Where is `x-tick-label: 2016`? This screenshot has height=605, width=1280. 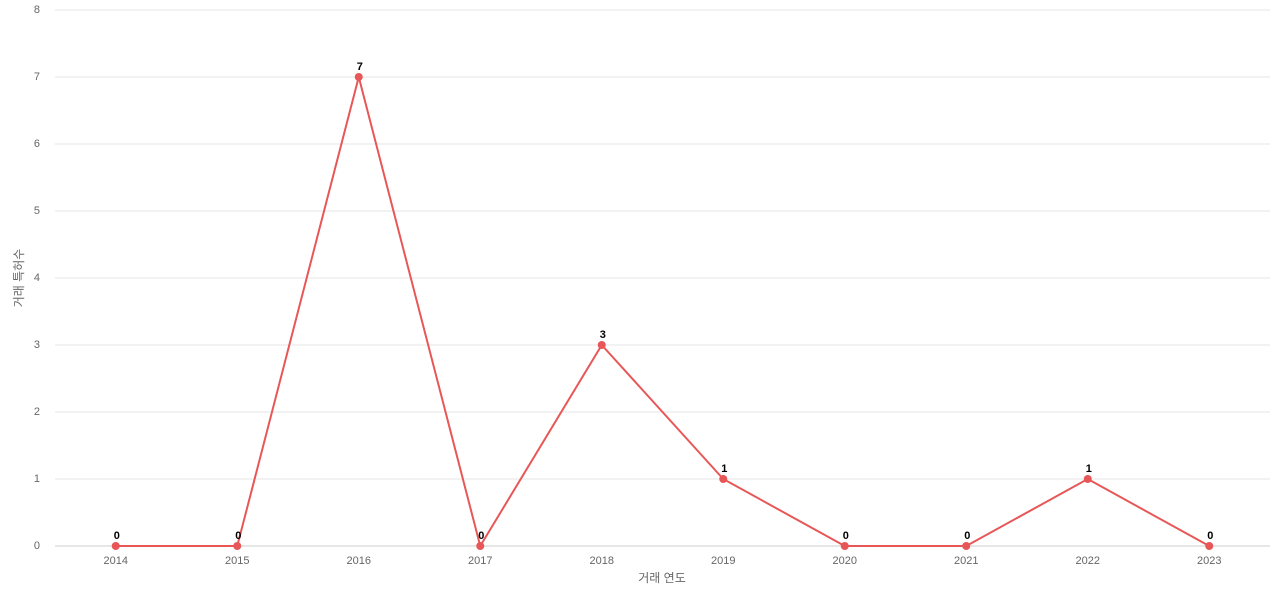 x-tick-label: 2016 is located at coordinates (359, 561).